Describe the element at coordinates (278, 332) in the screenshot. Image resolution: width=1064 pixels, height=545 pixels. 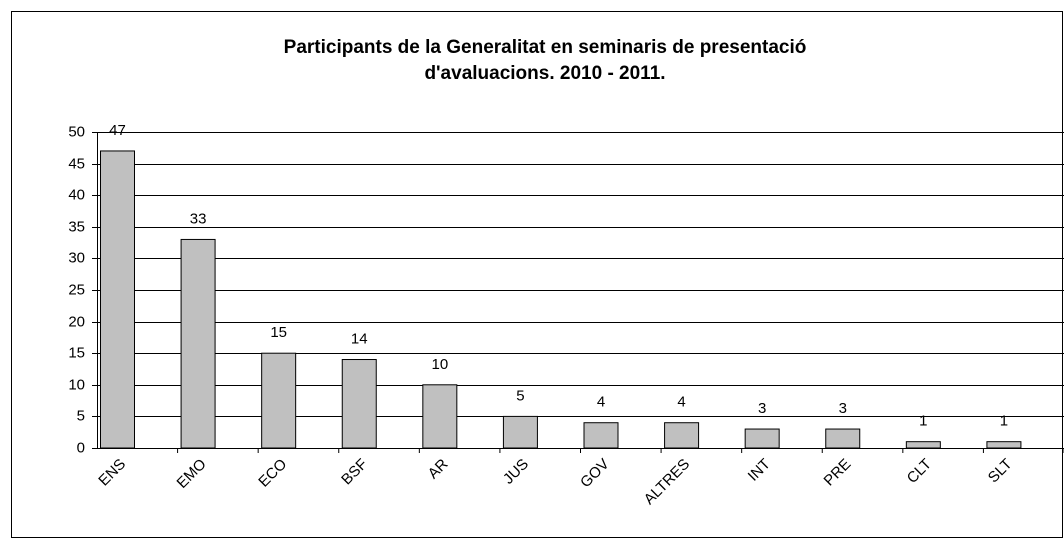
I see `value-label: 15` at that location.